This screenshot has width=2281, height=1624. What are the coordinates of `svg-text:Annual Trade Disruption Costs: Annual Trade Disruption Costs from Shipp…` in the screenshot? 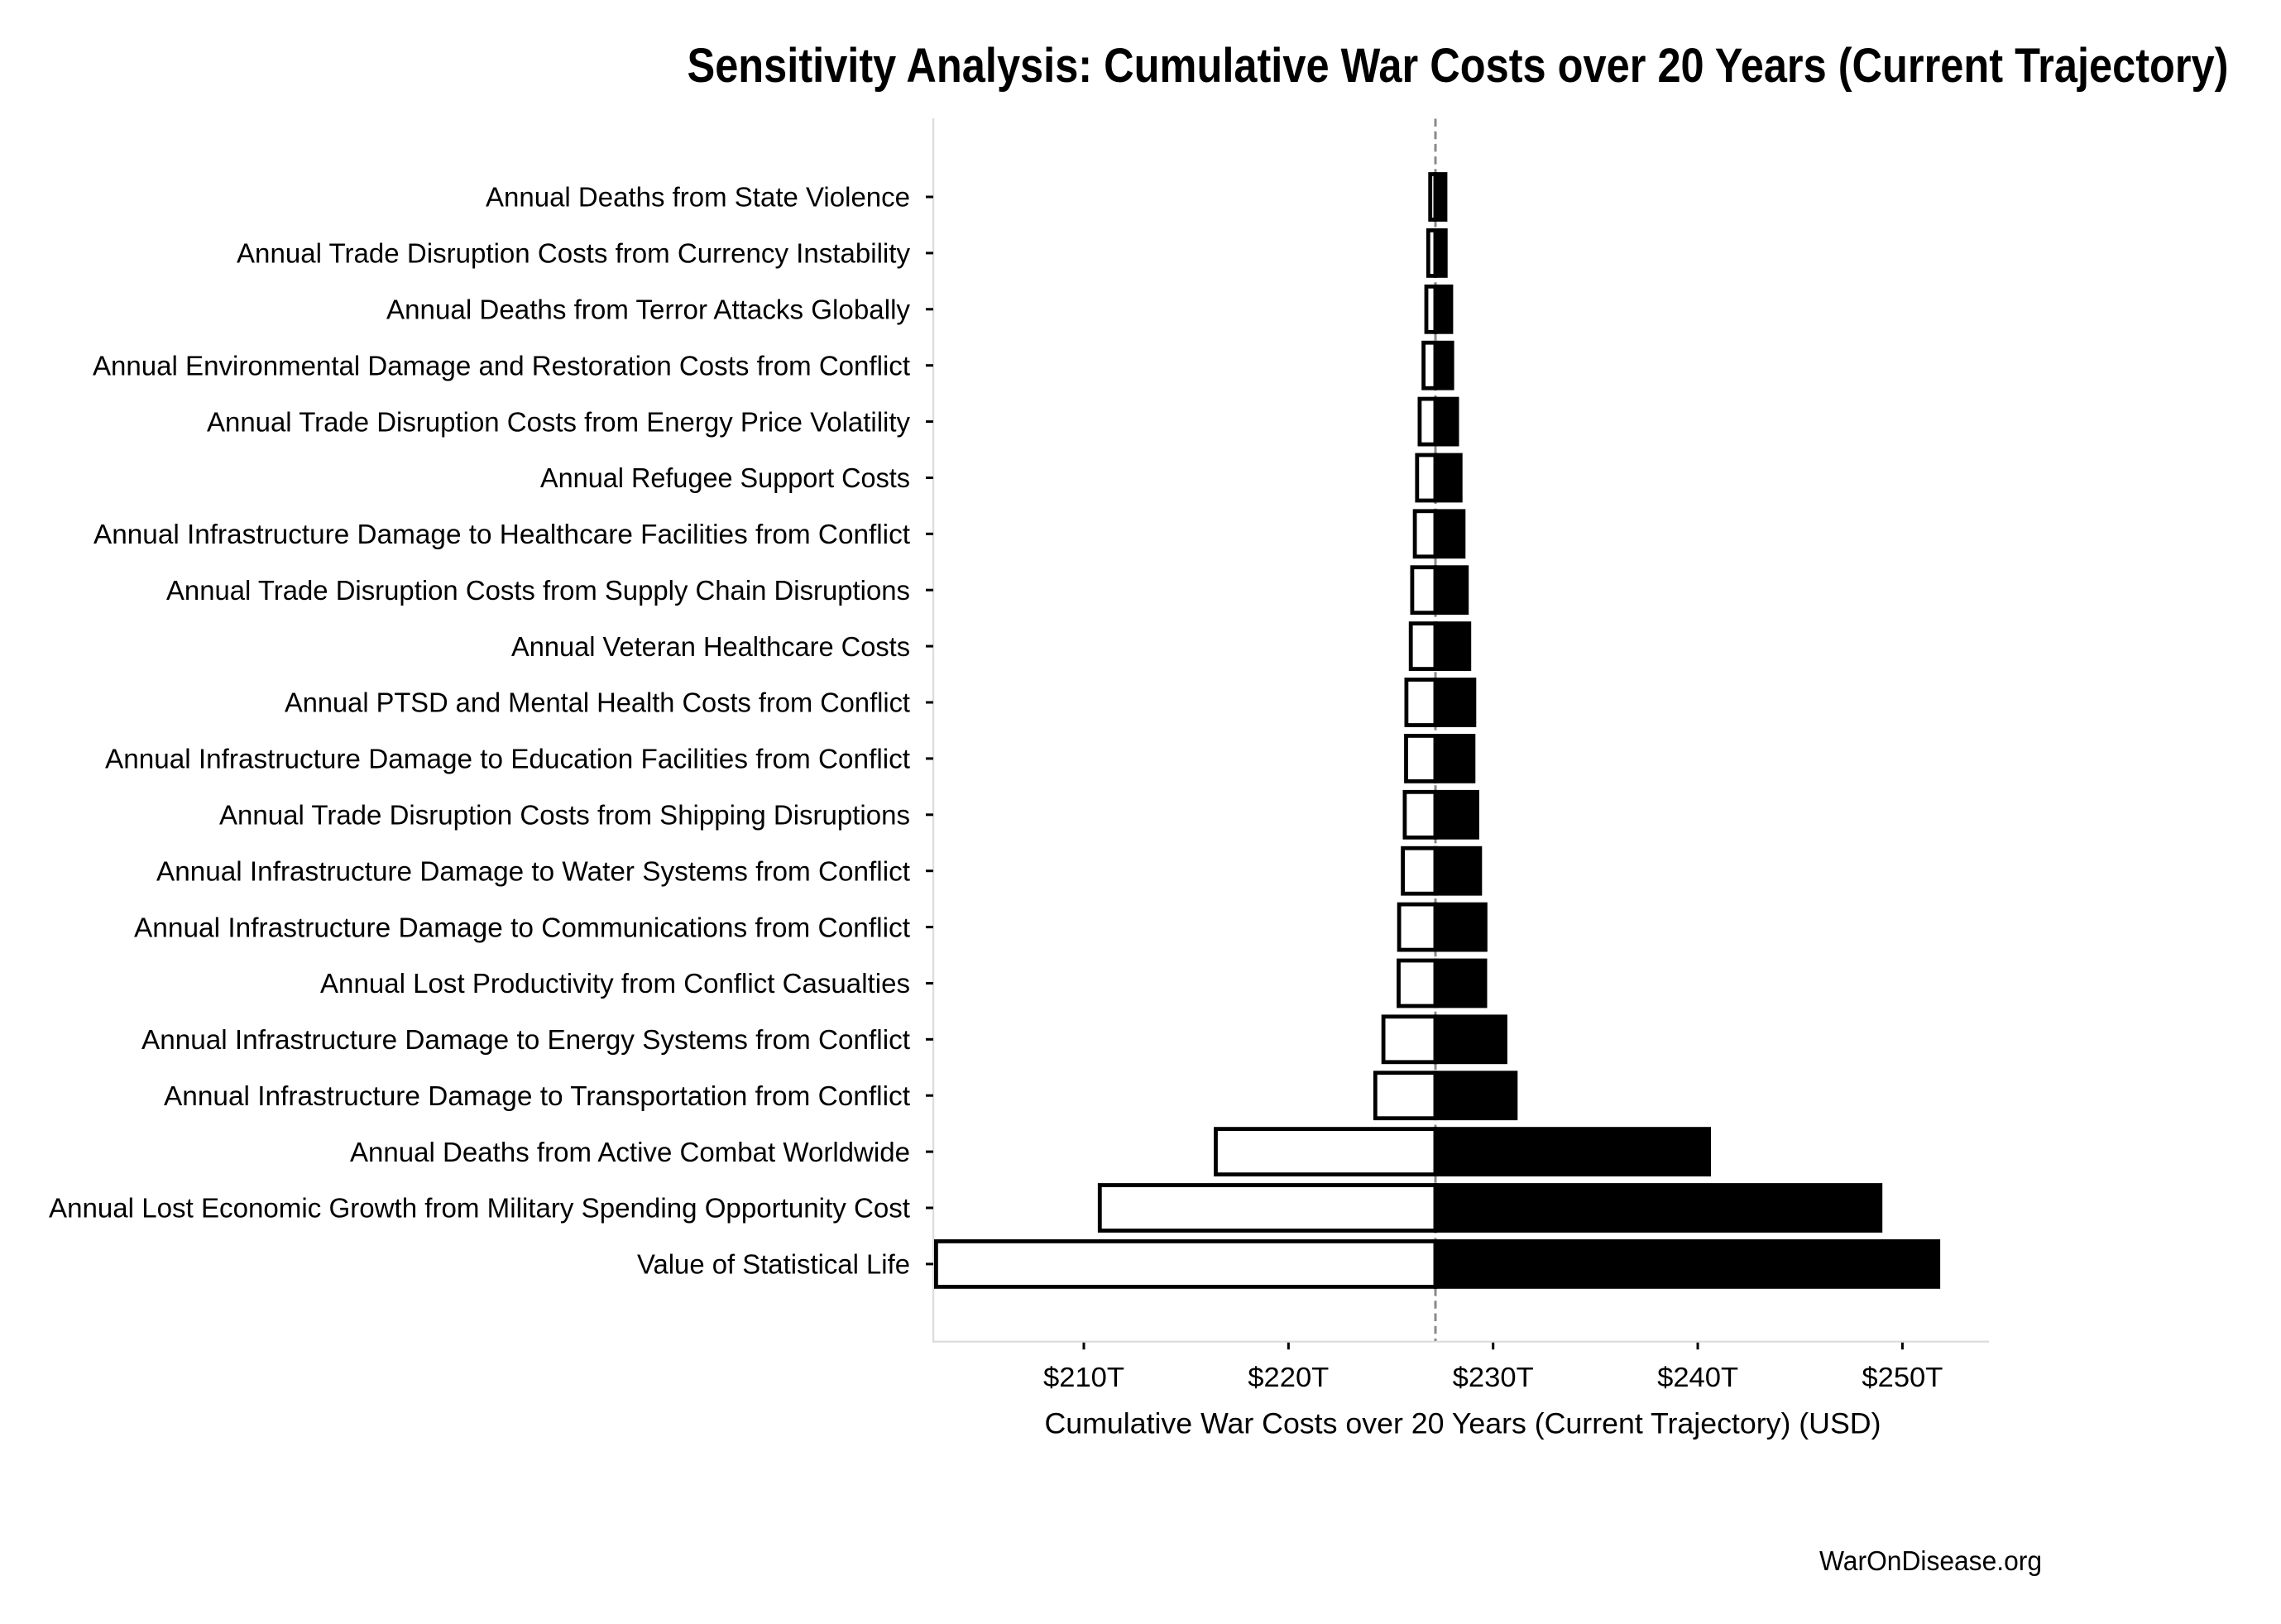 It's located at (564, 816).